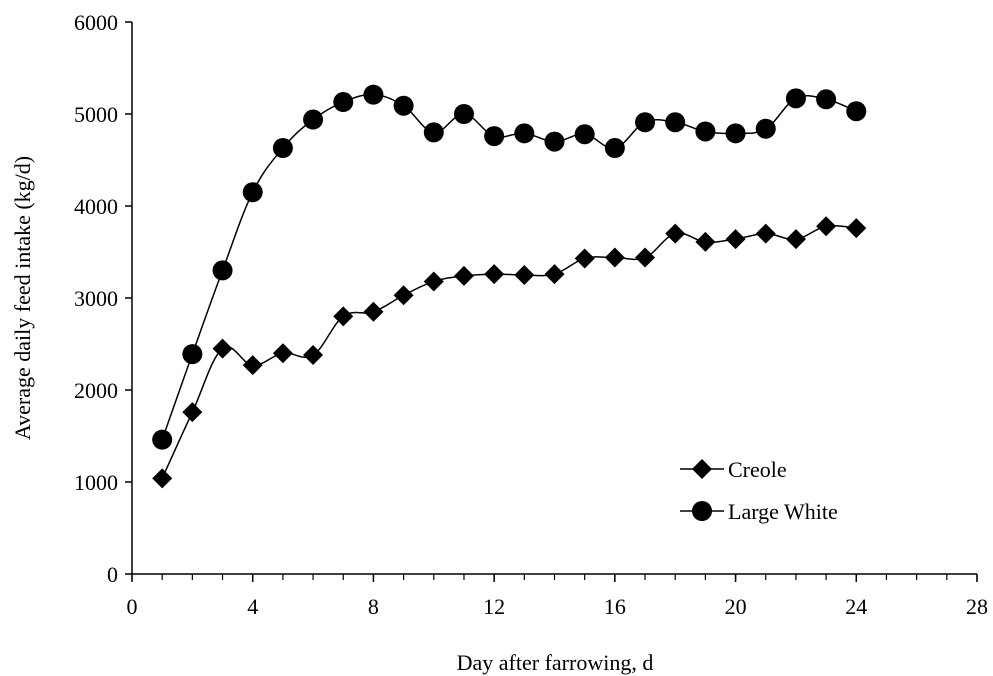 This screenshot has width=993, height=676. Describe the element at coordinates (757, 469) in the screenshot. I see `legend-label-creole: Creole` at that location.